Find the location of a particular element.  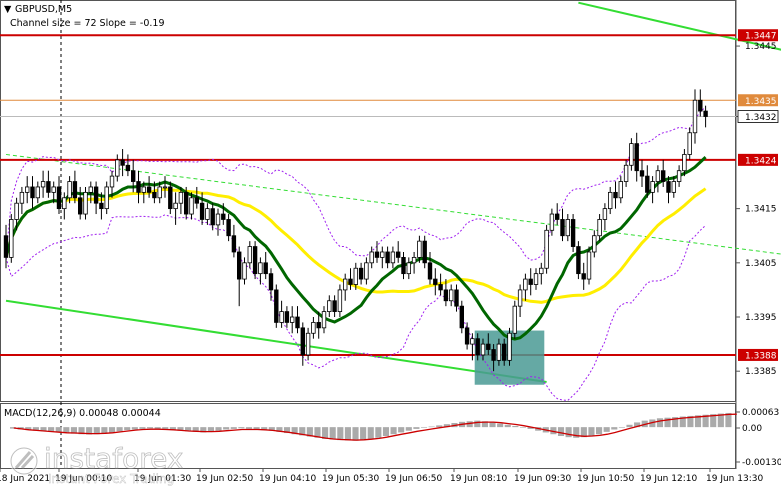

header-dropdown-icon: ▼ is located at coordinates (8, 9).